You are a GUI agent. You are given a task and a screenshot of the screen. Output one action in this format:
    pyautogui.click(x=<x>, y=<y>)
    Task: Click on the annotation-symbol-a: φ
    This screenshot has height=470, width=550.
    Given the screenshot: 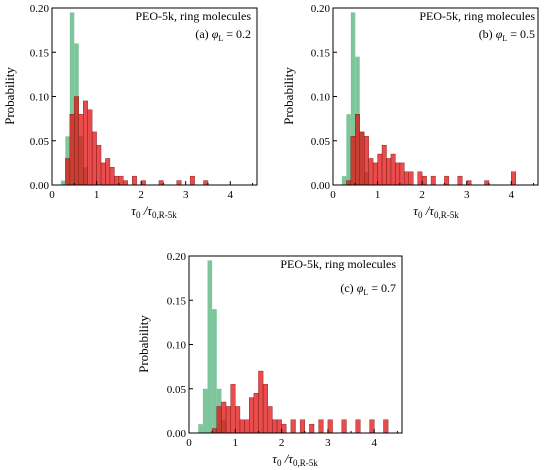 What is the action you would take?
    pyautogui.click(x=215, y=34)
    